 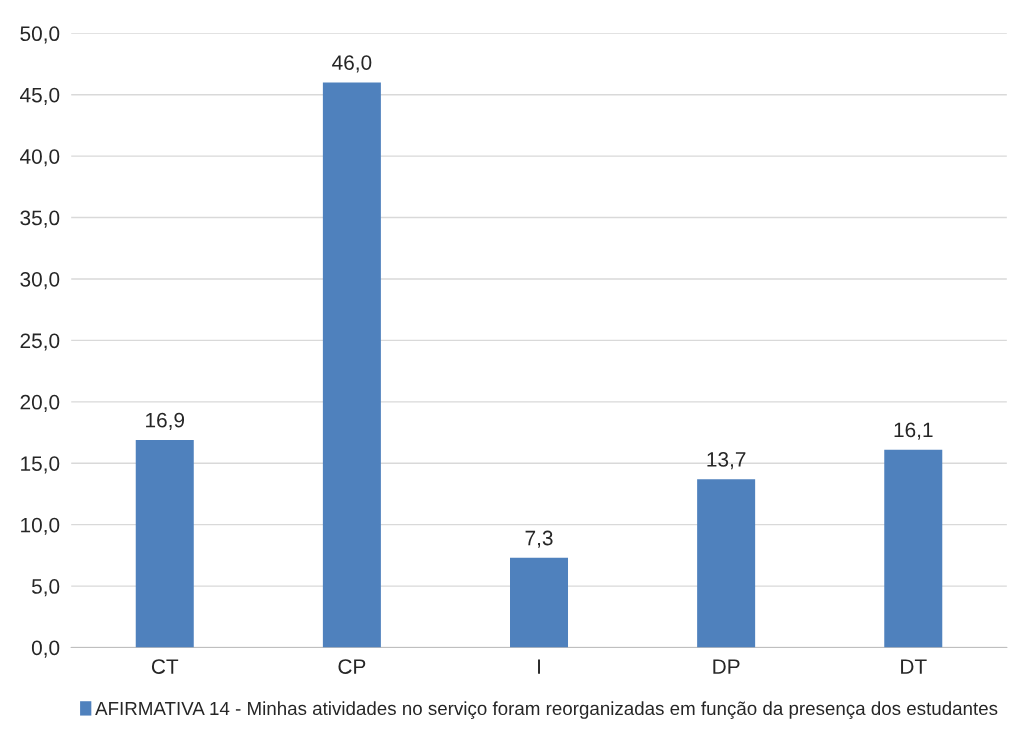 What do you see at coordinates (40, 96) in the screenshot?
I see `y-tick-label: 45,0` at bounding box center [40, 96].